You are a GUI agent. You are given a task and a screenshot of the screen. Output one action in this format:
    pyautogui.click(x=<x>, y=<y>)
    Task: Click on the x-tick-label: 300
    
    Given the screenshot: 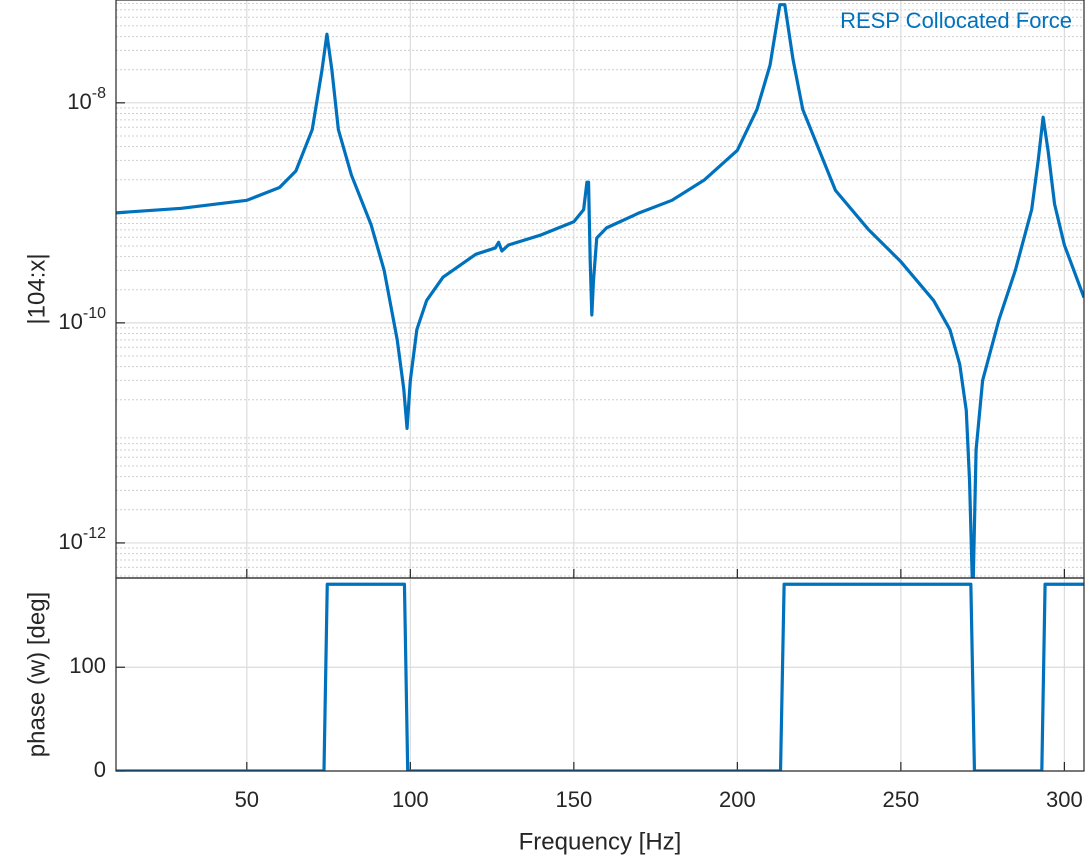 What is the action you would take?
    pyautogui.click(x=1064, y=799)
    